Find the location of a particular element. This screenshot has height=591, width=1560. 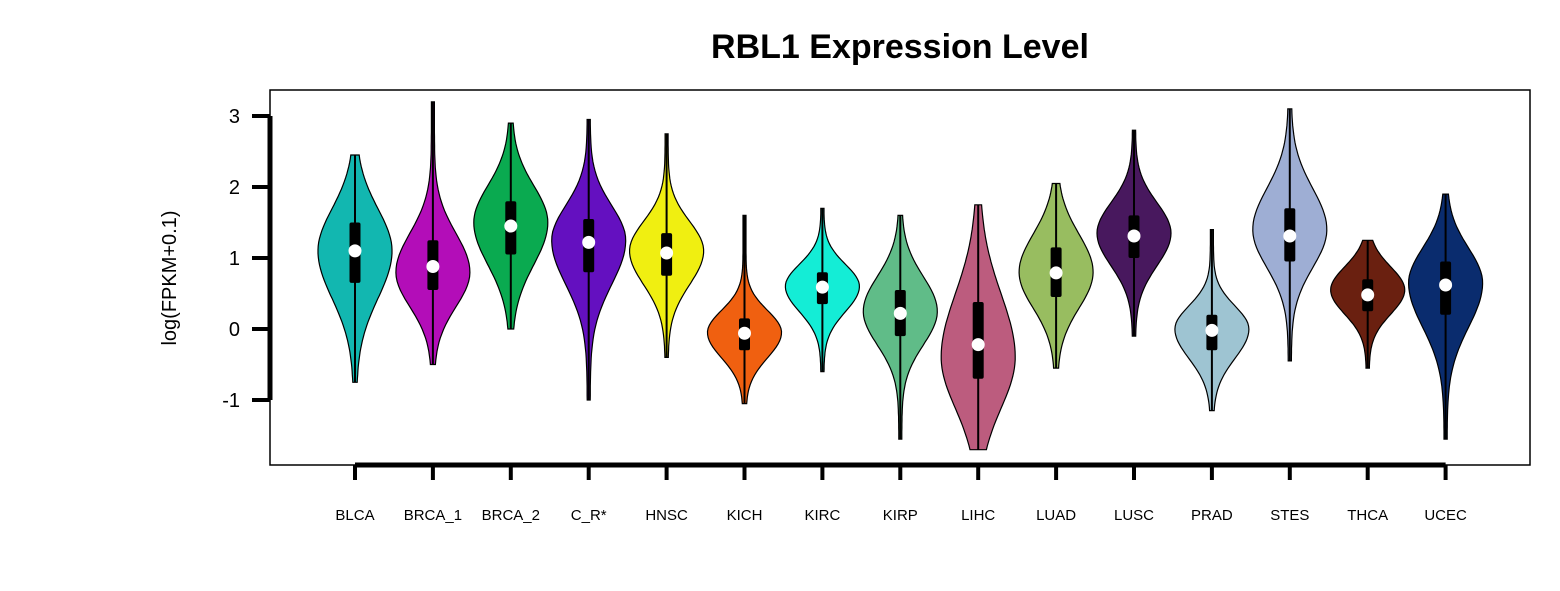

violin-kirc is located at coordinates (822, 290).